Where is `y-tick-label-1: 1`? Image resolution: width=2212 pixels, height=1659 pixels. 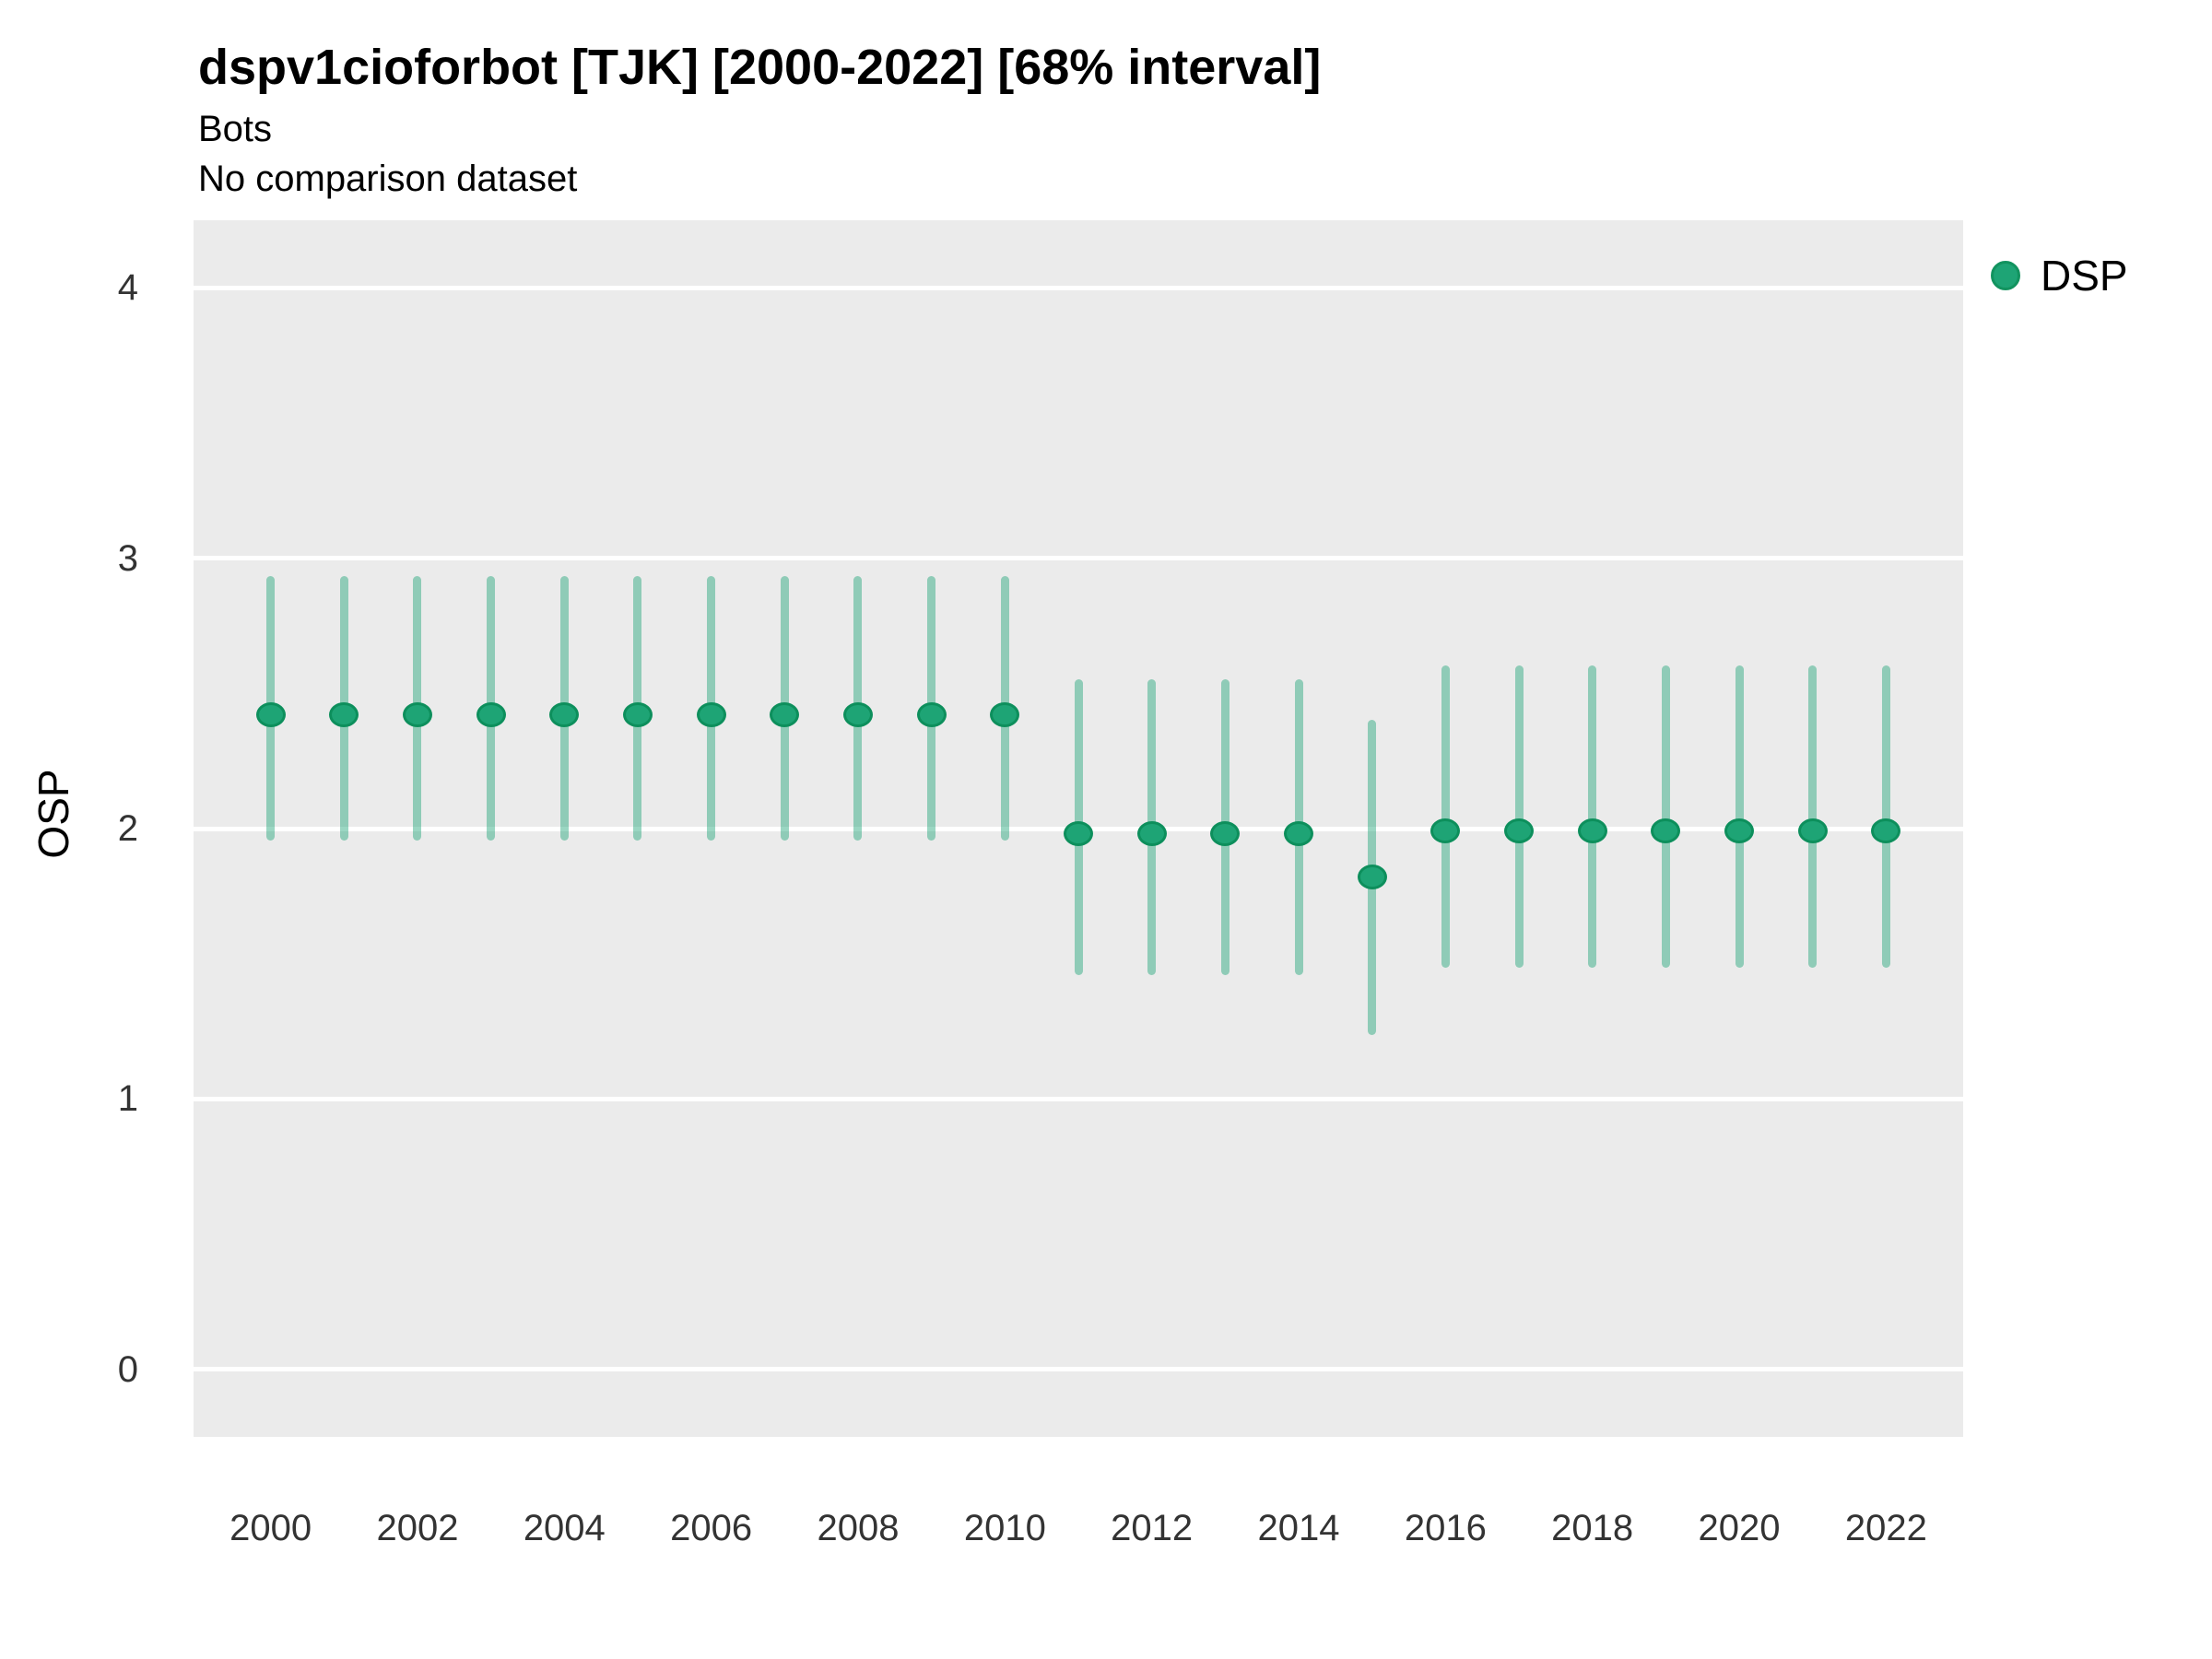
y-tick-label-1: 1 is located at coordinates (127, 1099).